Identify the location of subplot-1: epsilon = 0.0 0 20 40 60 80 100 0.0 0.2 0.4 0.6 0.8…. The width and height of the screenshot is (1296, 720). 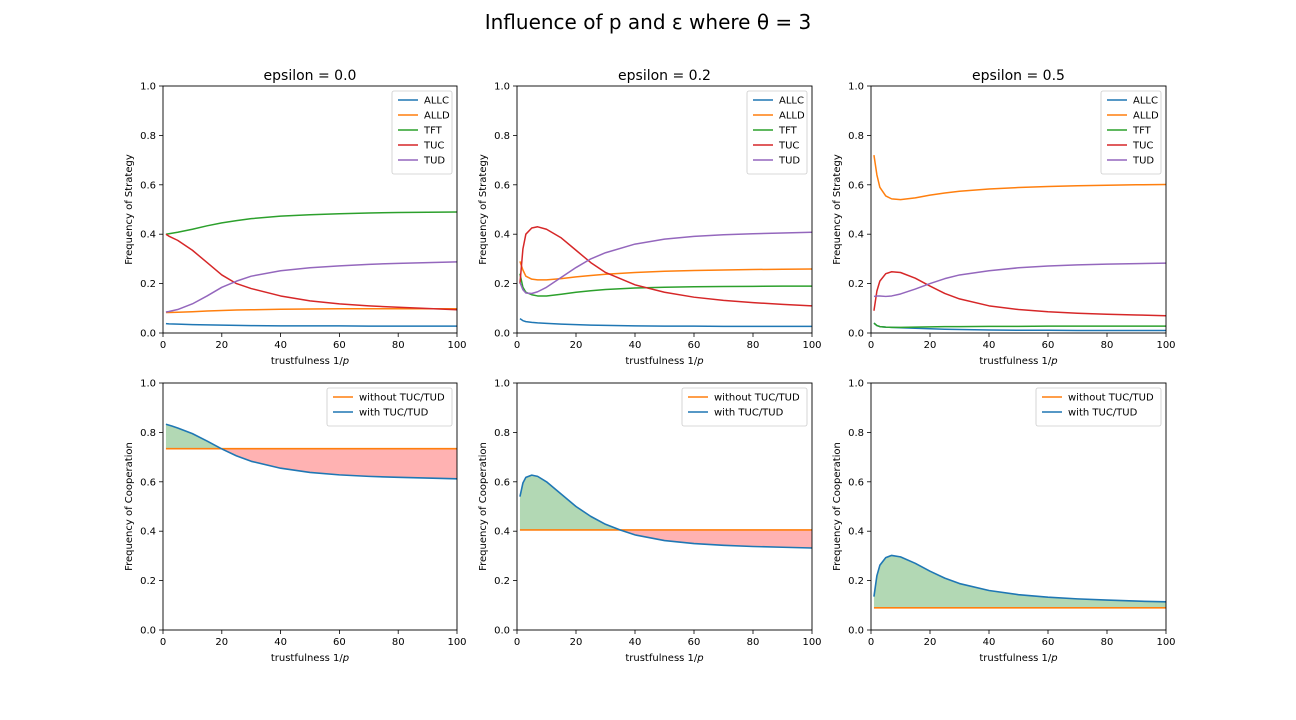
(295, 217).